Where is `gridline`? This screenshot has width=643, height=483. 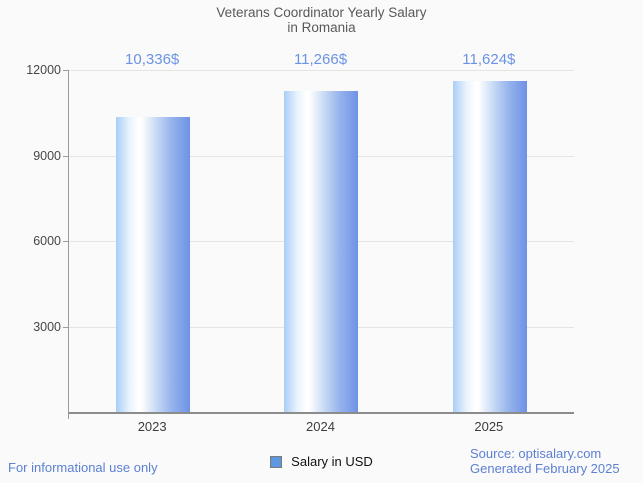
gridline is located at coordinates (321, 70).